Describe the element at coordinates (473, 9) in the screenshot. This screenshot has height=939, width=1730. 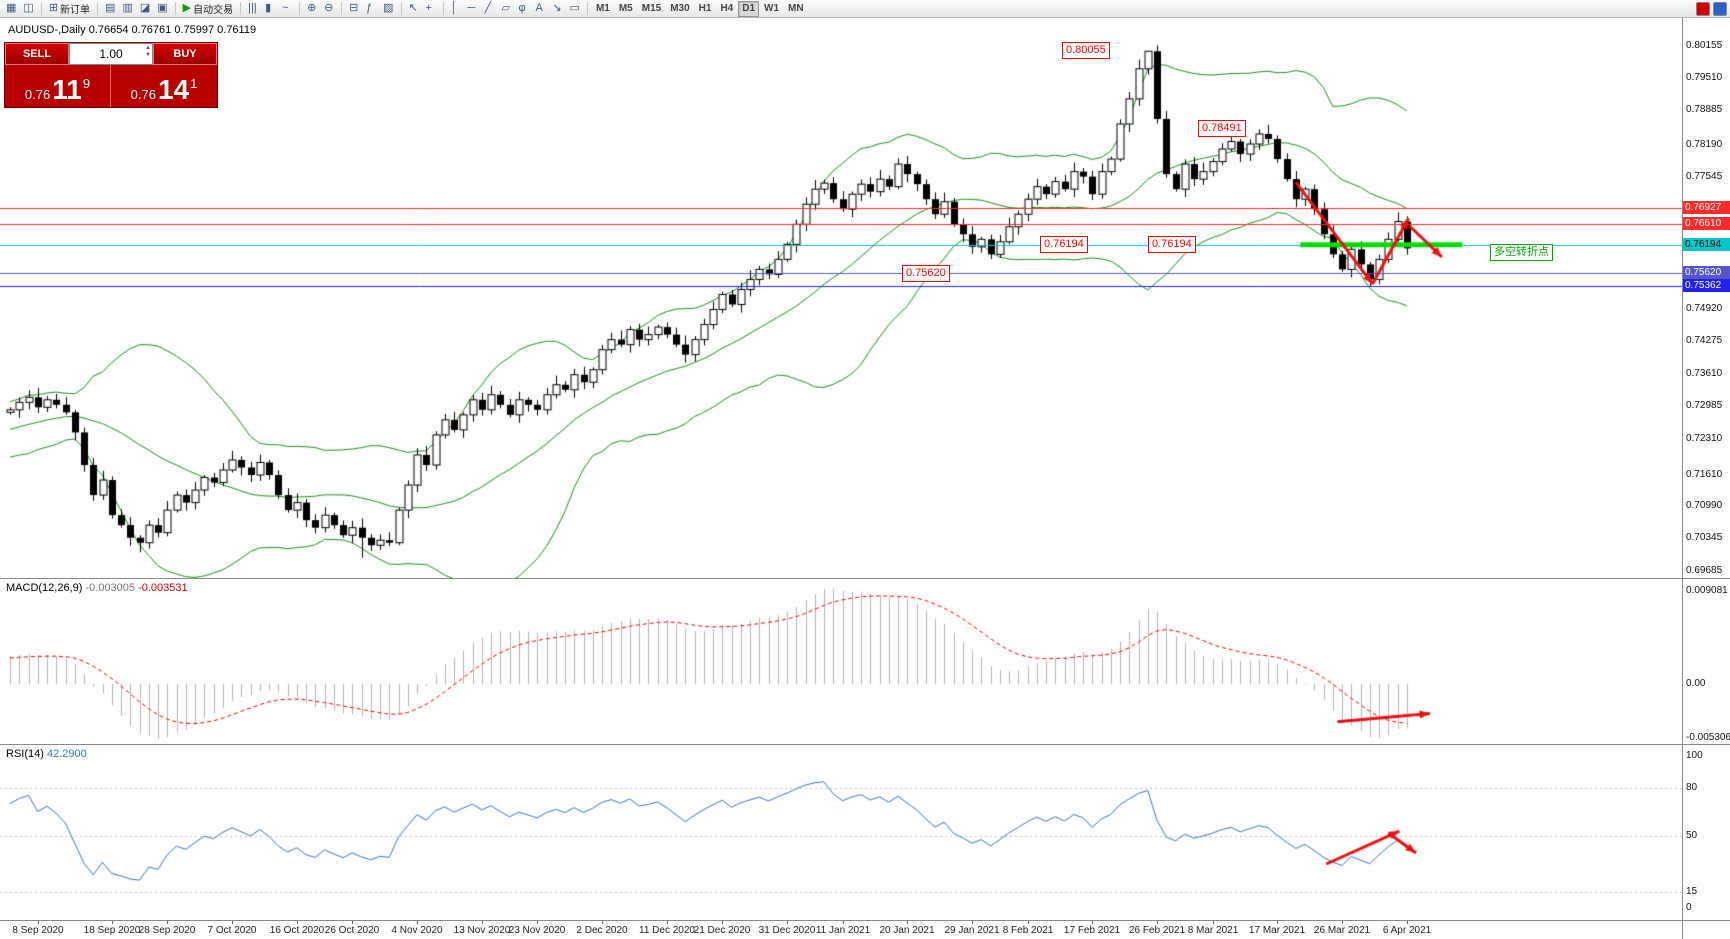
I see `horizontal-line-button: ─` at that location.